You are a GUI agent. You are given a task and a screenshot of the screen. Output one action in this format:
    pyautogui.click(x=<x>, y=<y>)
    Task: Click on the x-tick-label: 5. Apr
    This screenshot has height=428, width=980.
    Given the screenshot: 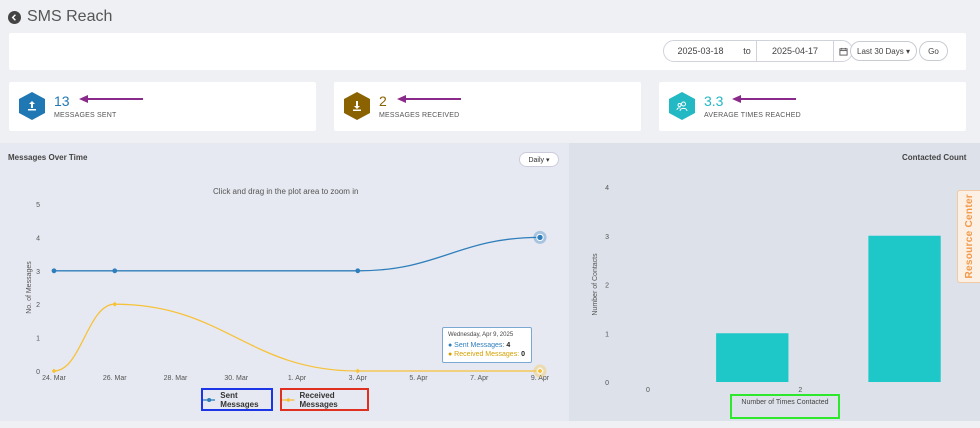 What is the action you would take?
    pyautogui.click(x=418, y=378)
    